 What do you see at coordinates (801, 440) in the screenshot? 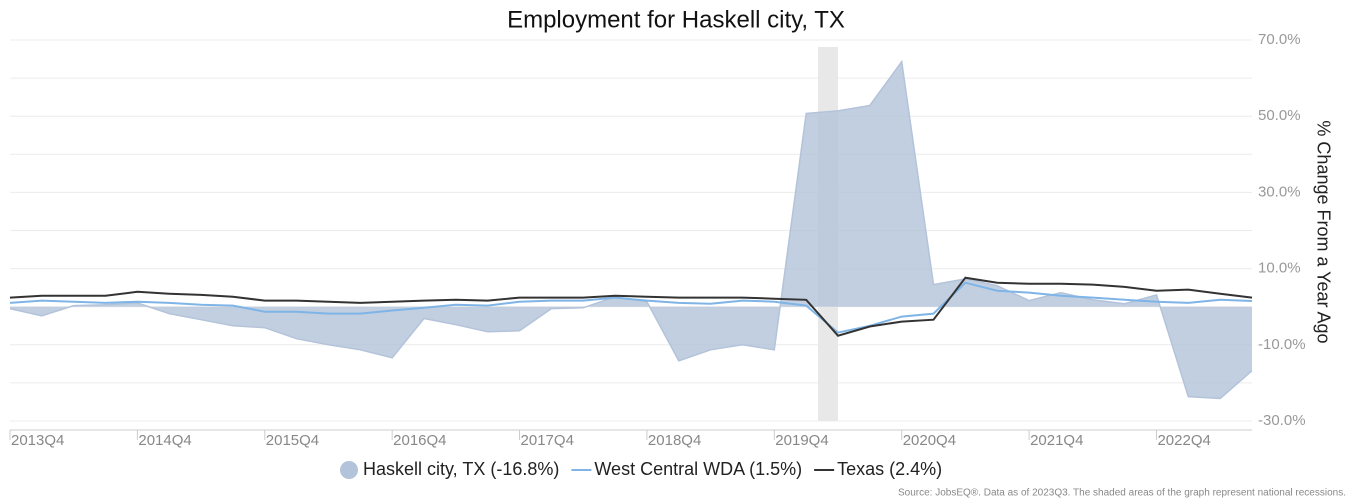
I see `x-tick-label: 2019Q4` at bounding box center [801, 440].